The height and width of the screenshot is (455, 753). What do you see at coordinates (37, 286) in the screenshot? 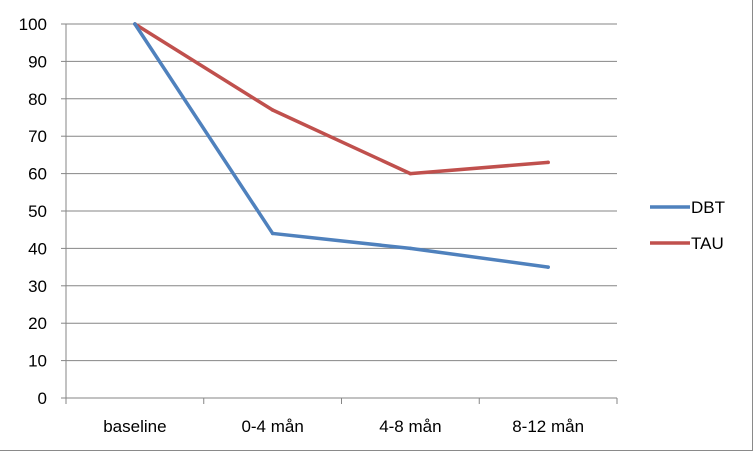
I see `y-tick-label: 30` at bounding box center [37, 286].